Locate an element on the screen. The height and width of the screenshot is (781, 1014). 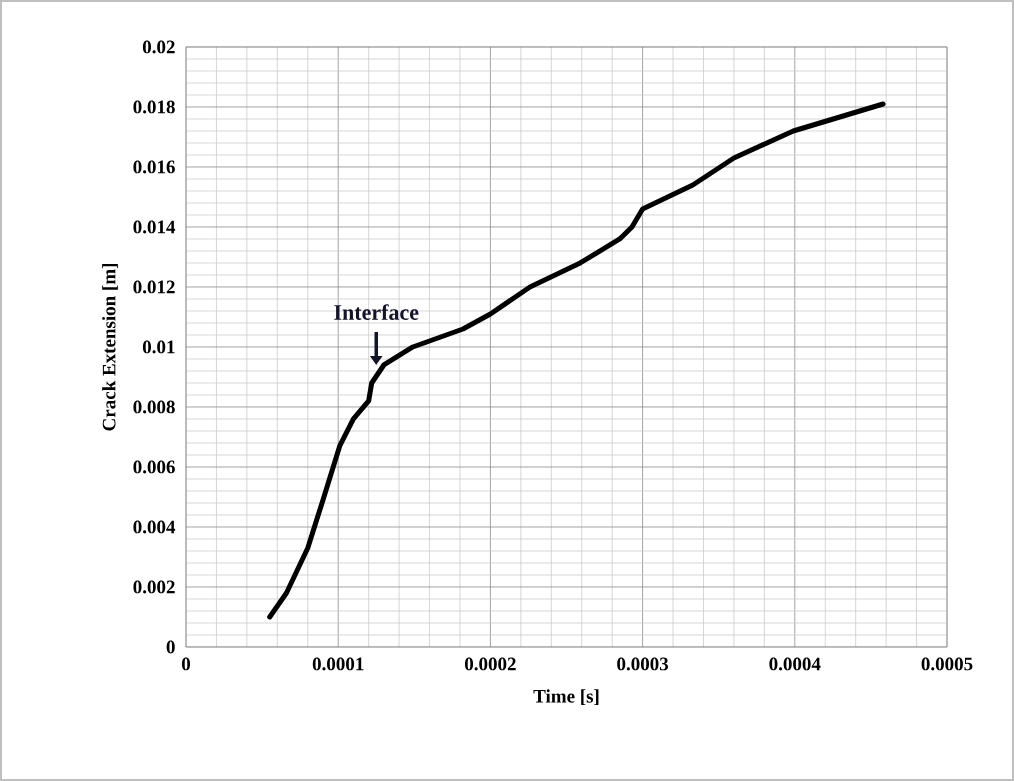
y-tick-label: 0.004 is located at coordinates (154, 527).